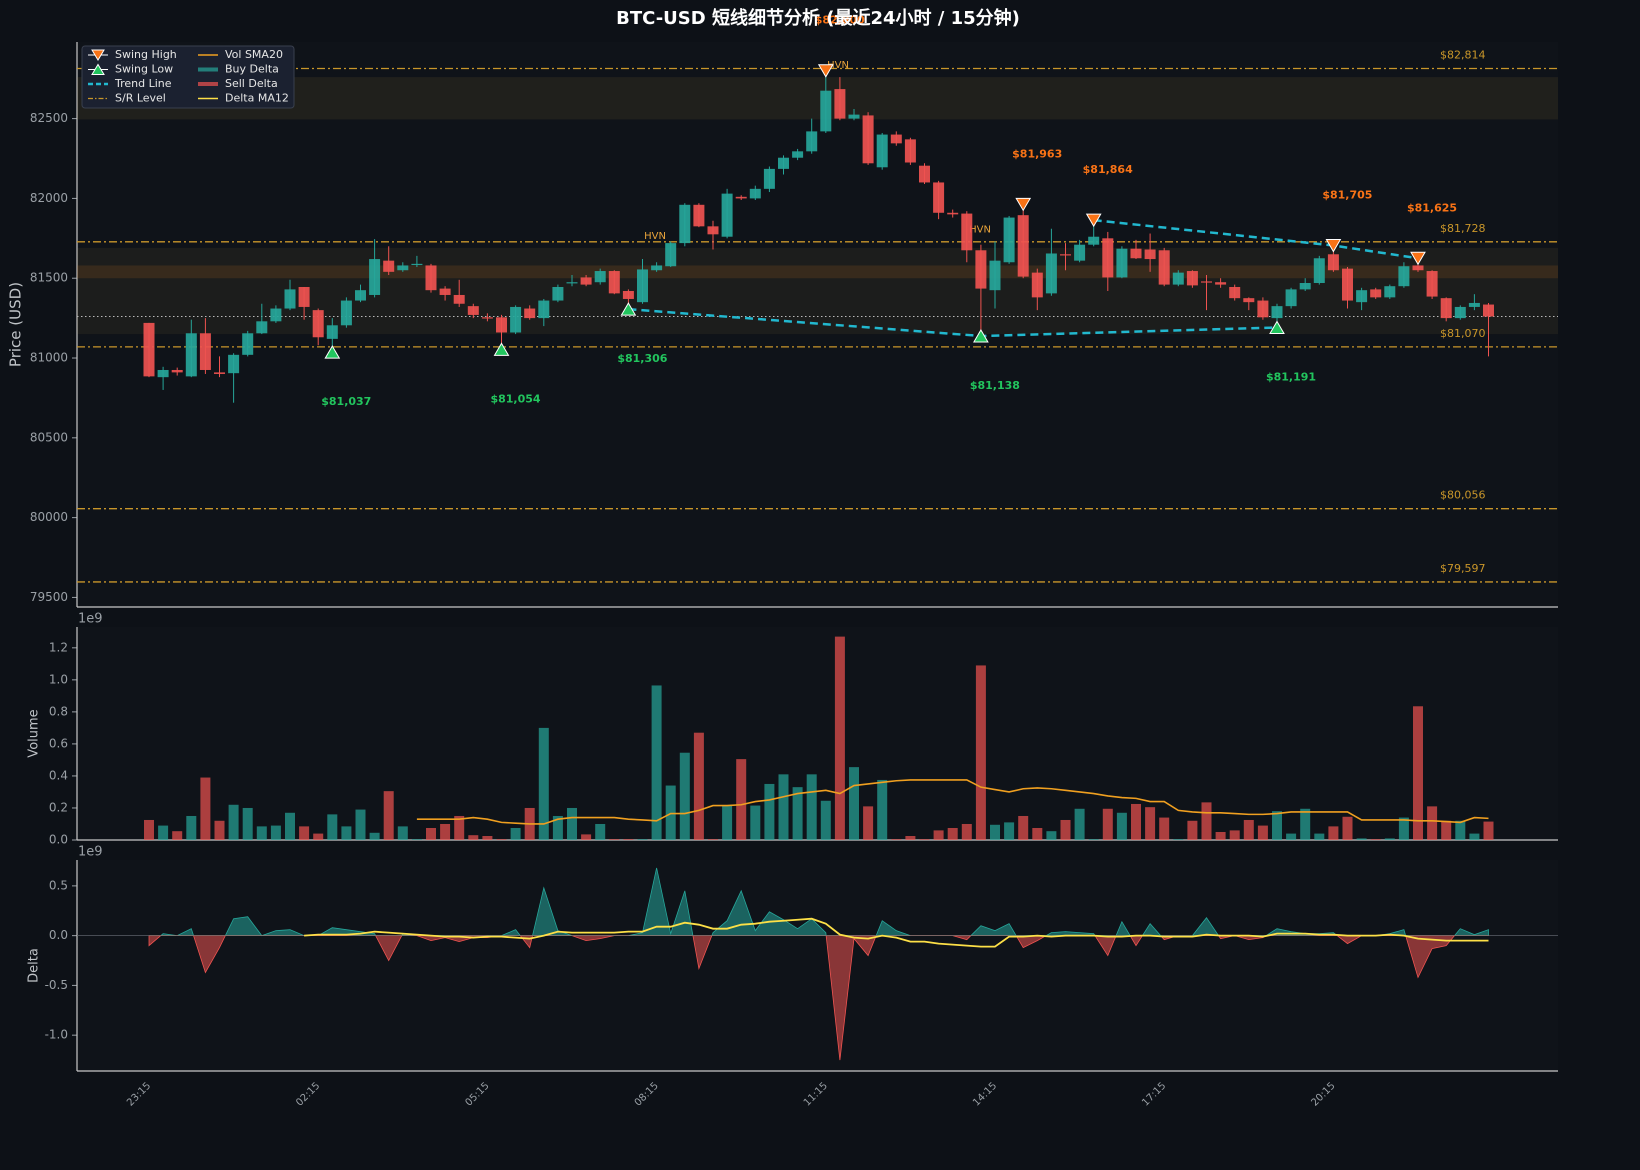  What do you see at coordinates (1463, 54) in the screenshot?
I see `sr-label: $82,814` at bounding box center [1463, 54].